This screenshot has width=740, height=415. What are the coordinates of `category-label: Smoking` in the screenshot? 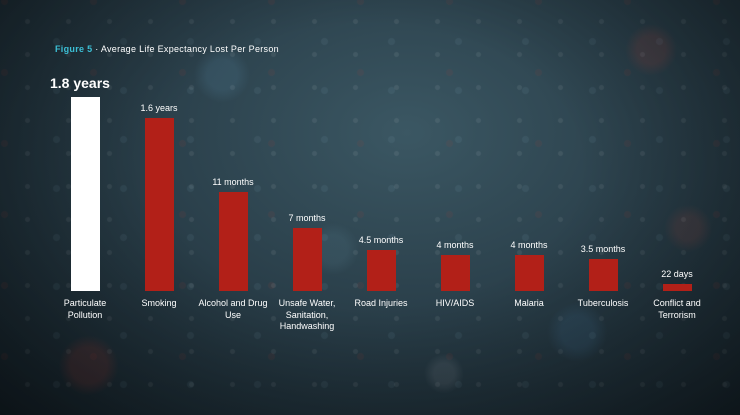 It's located at (159, 303).